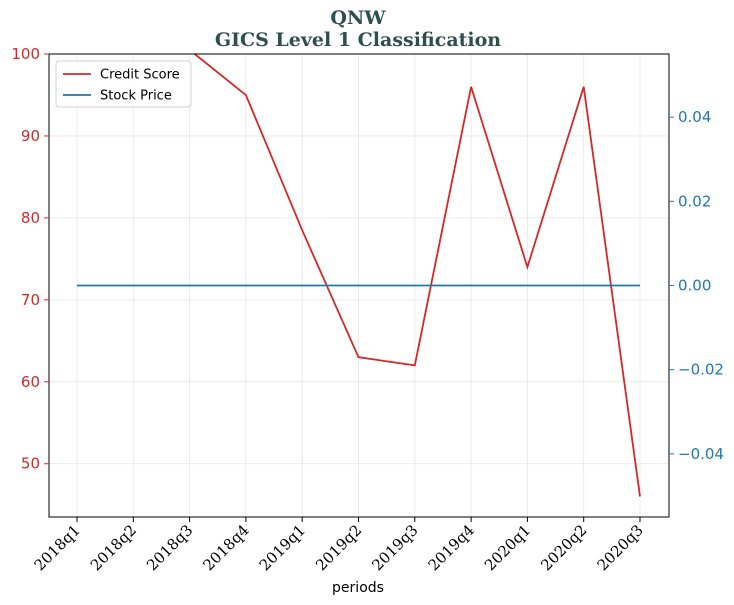 Image resolution: width=734 pixels, height=605 pixels. What do you see at coordinates (136, 96) in the screenshot?
I see `legend-label: Stock Price` at bounding box center [136, 96].